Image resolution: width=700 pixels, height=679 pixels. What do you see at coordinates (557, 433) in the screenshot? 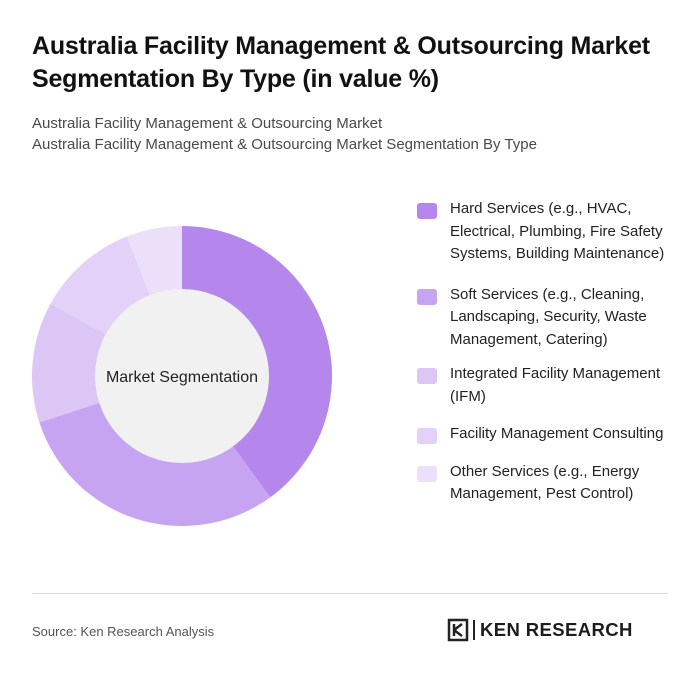
I see `legend-label: Facility Management Consulting` at bounding box center [557, 433].